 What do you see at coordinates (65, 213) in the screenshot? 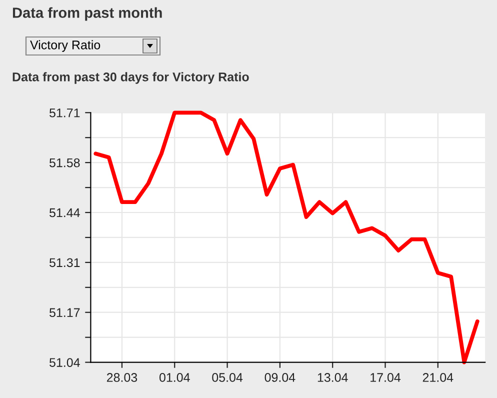
I see `y-tick-label: 51.44` at bounding box center [65, 213].